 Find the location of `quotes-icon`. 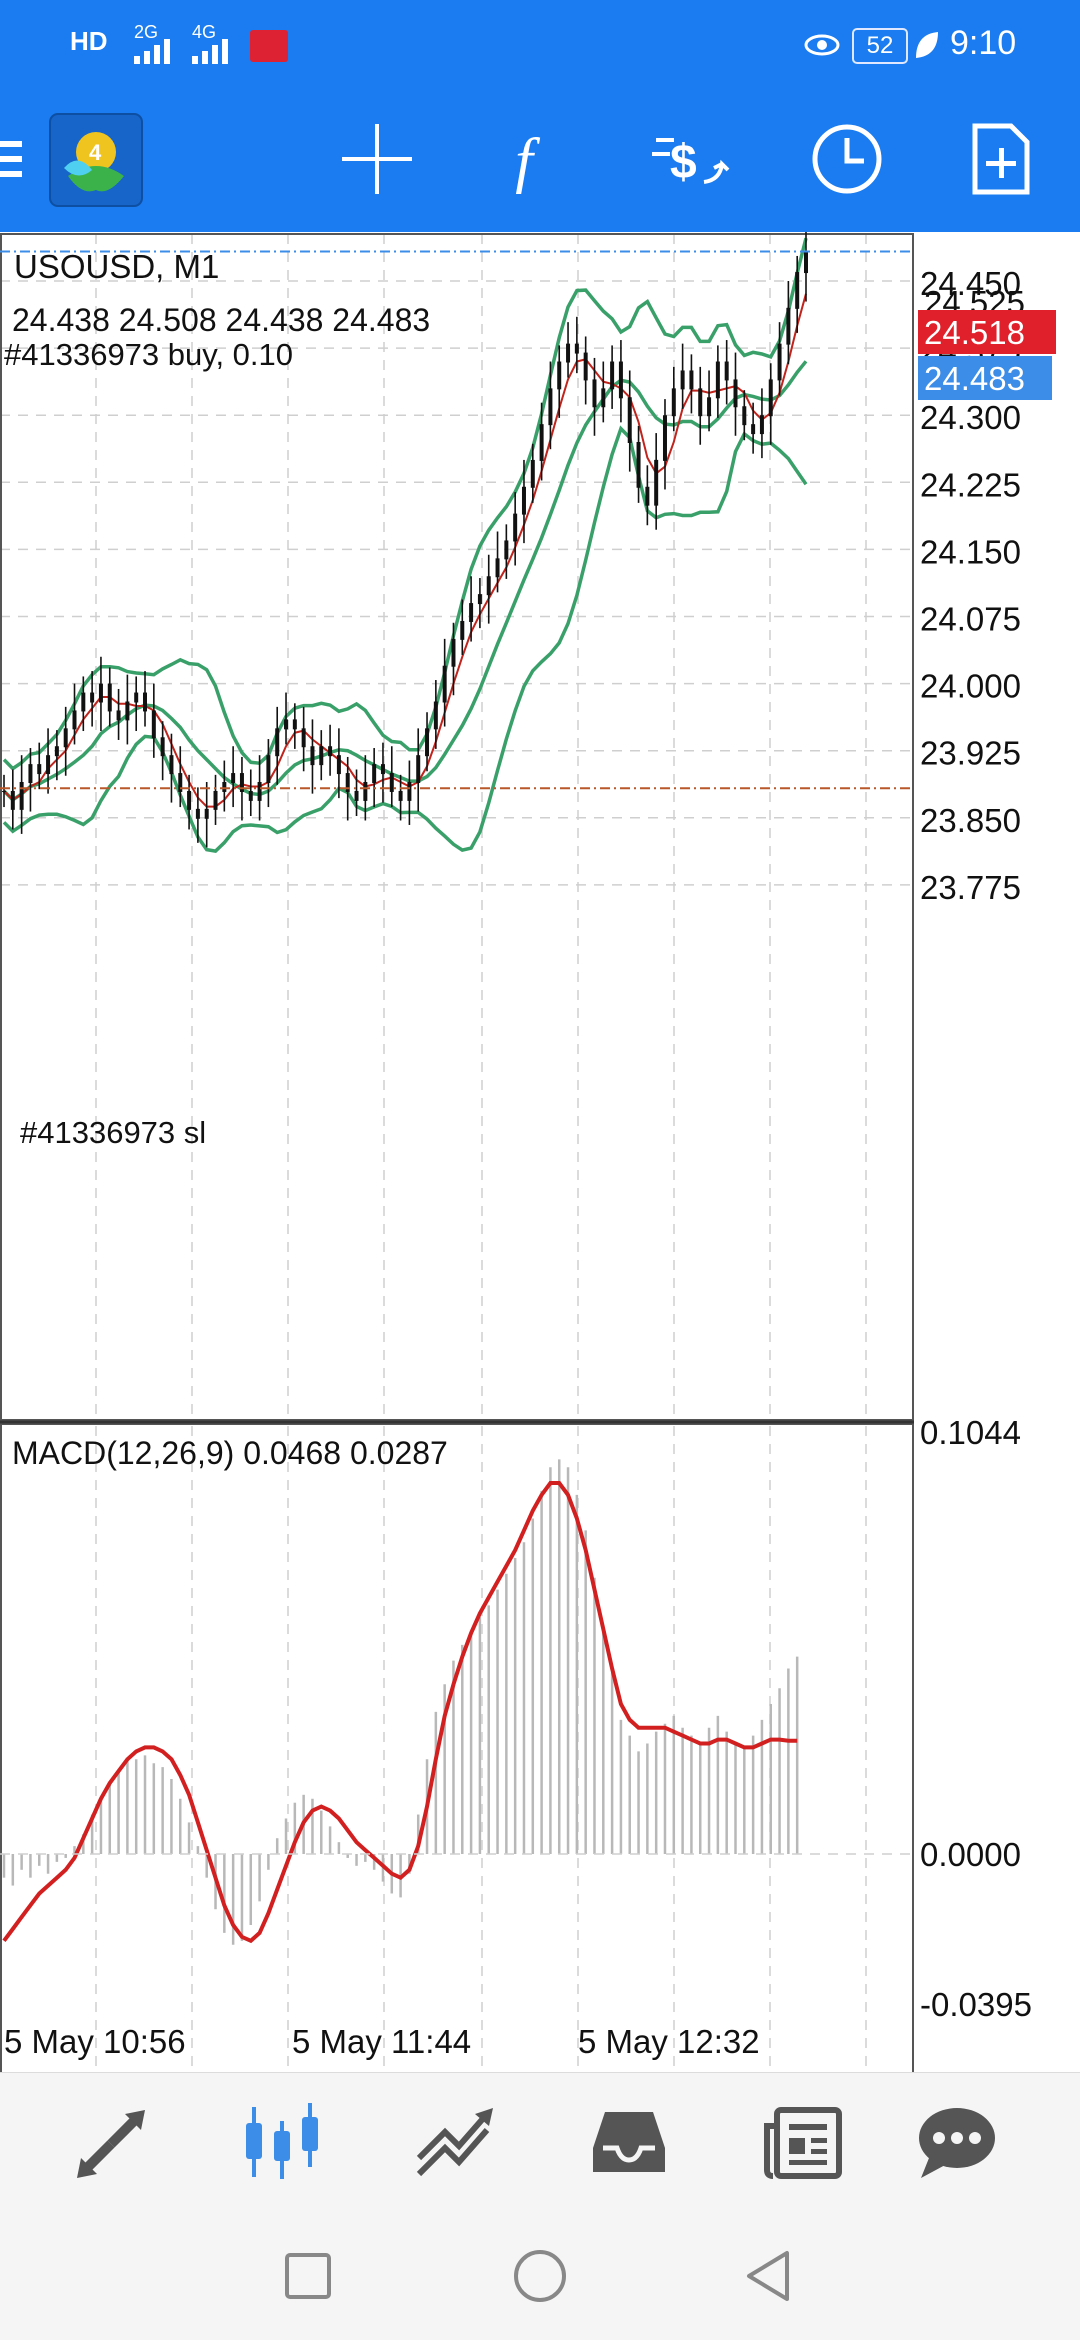

quotes-icon is located at coordinates (111, 2144).